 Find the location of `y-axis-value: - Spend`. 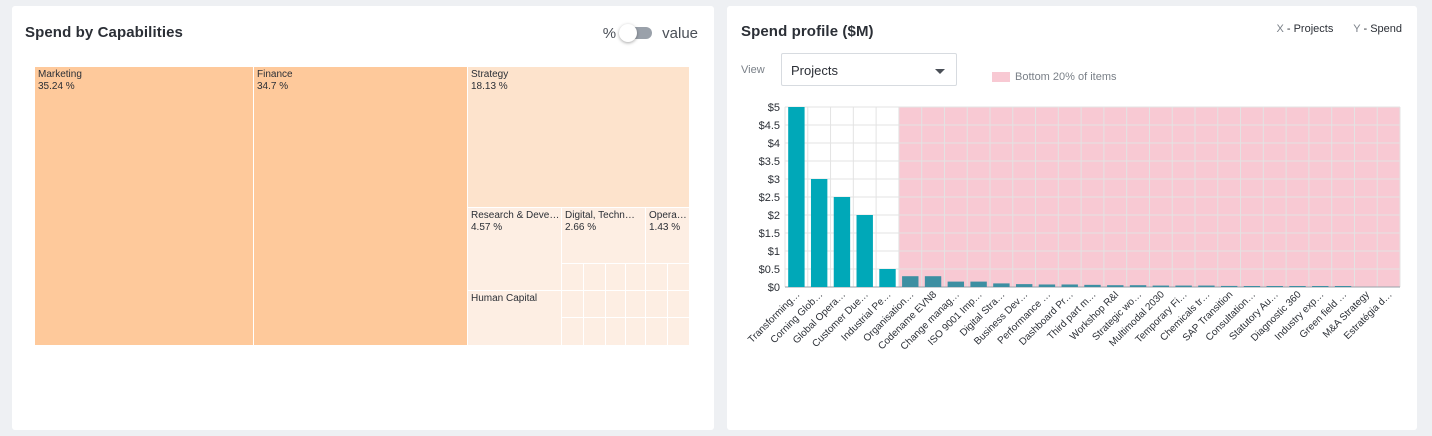

y-axis-value: - Spend is located at coordinates (1382, 29).